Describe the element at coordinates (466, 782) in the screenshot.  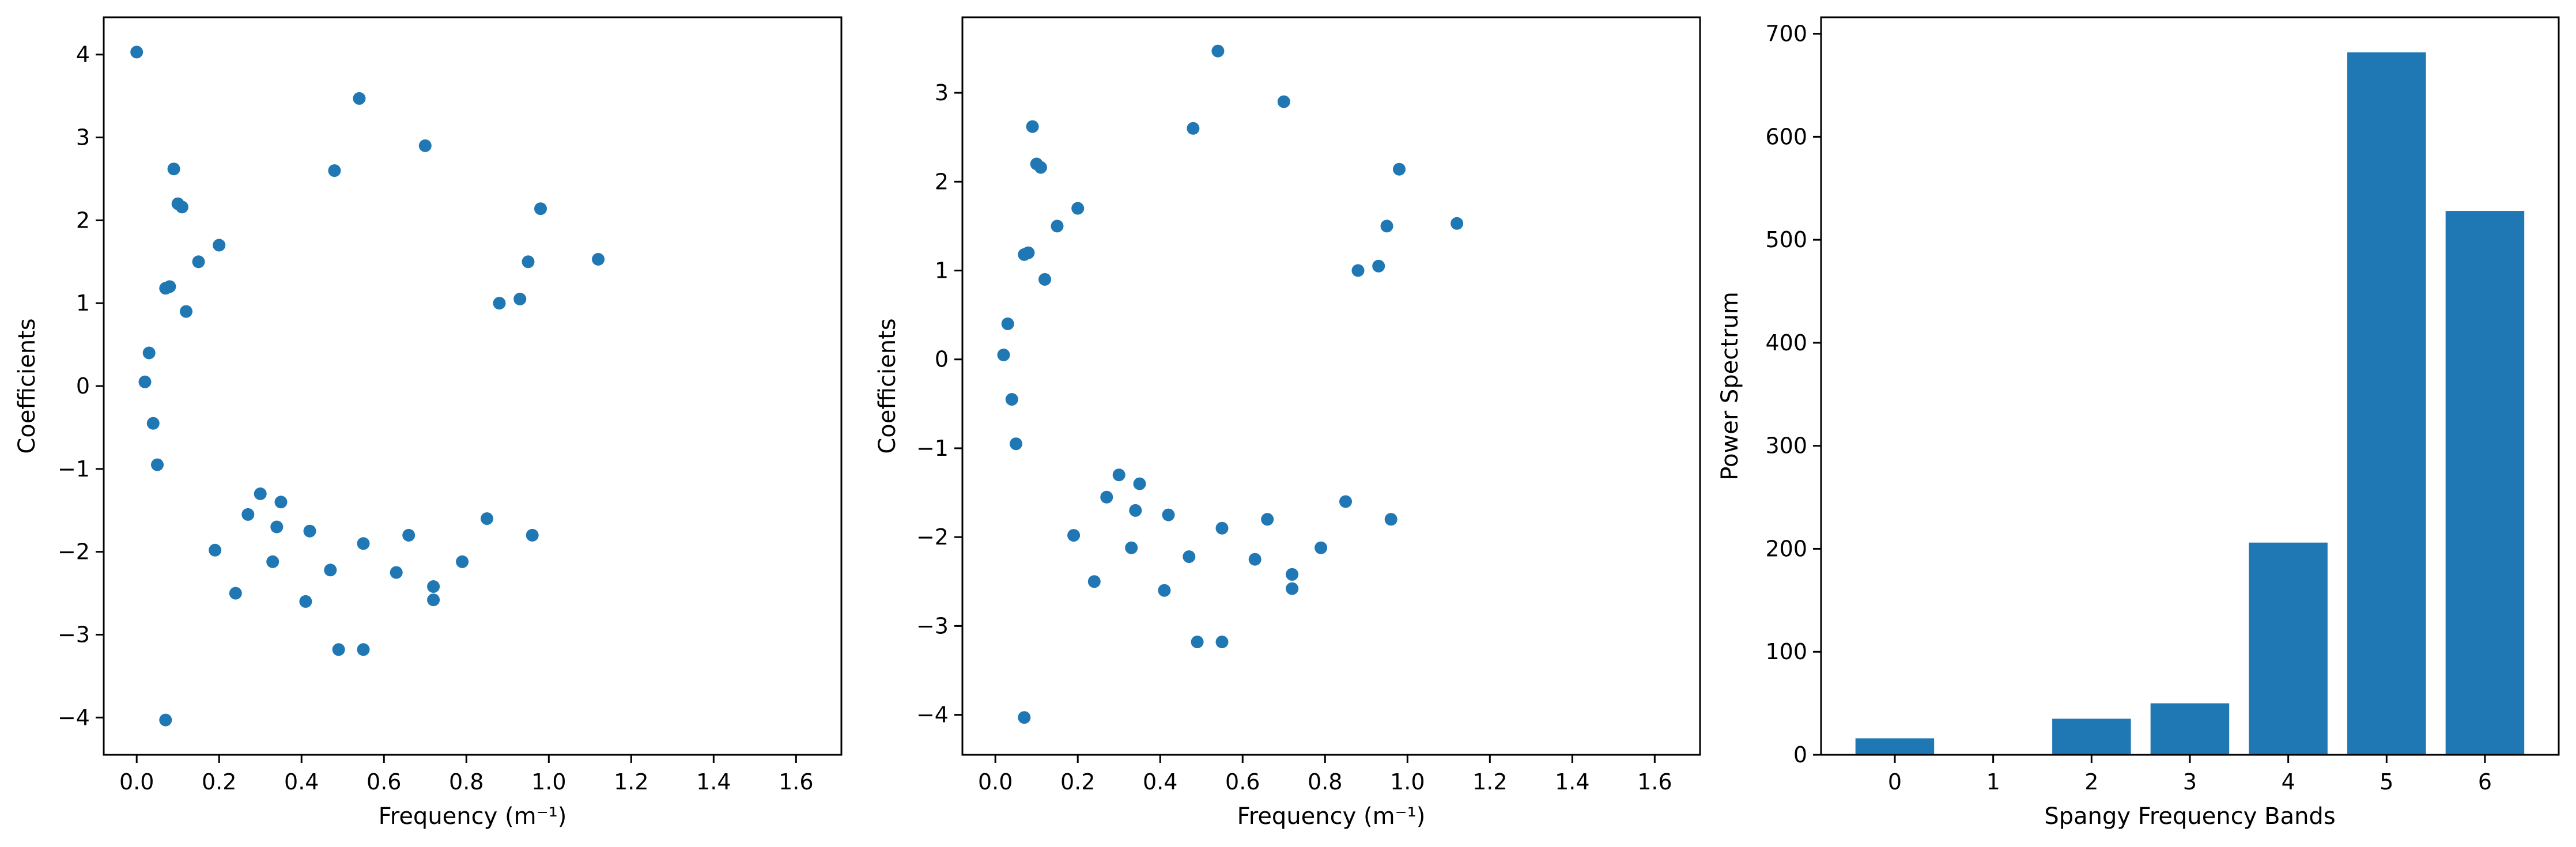
I see `x-tick-label: 0.8` at that location.